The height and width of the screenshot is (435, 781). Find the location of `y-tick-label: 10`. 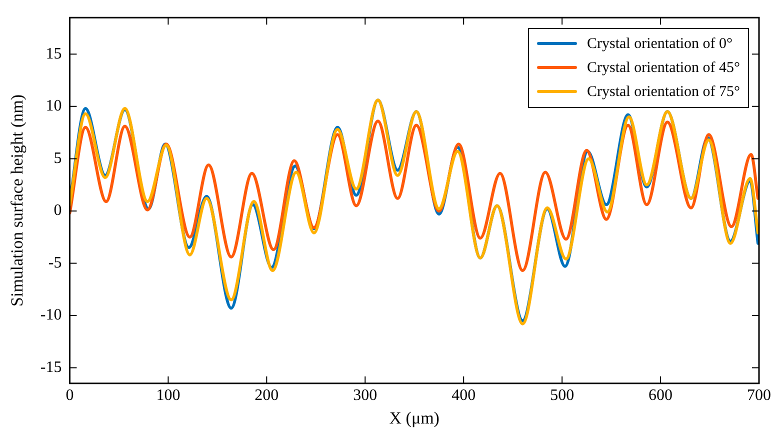

y-tick-label: 10 is located at coordinates (54, 106).